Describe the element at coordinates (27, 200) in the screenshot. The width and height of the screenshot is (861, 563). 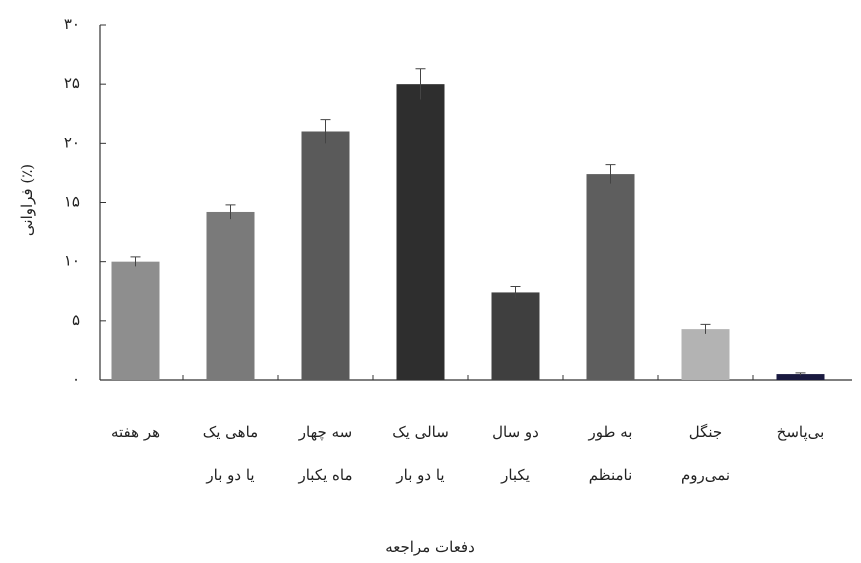
I see `y-axis-label: فراوانی (٪)` at that location.